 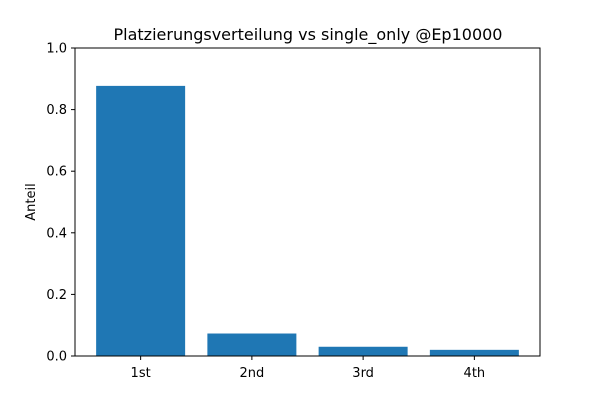 What do you see at coordinates (56, 295) in the screenshot?
I see `y-tick-label: 0.2` at bounding box center [56, 295].